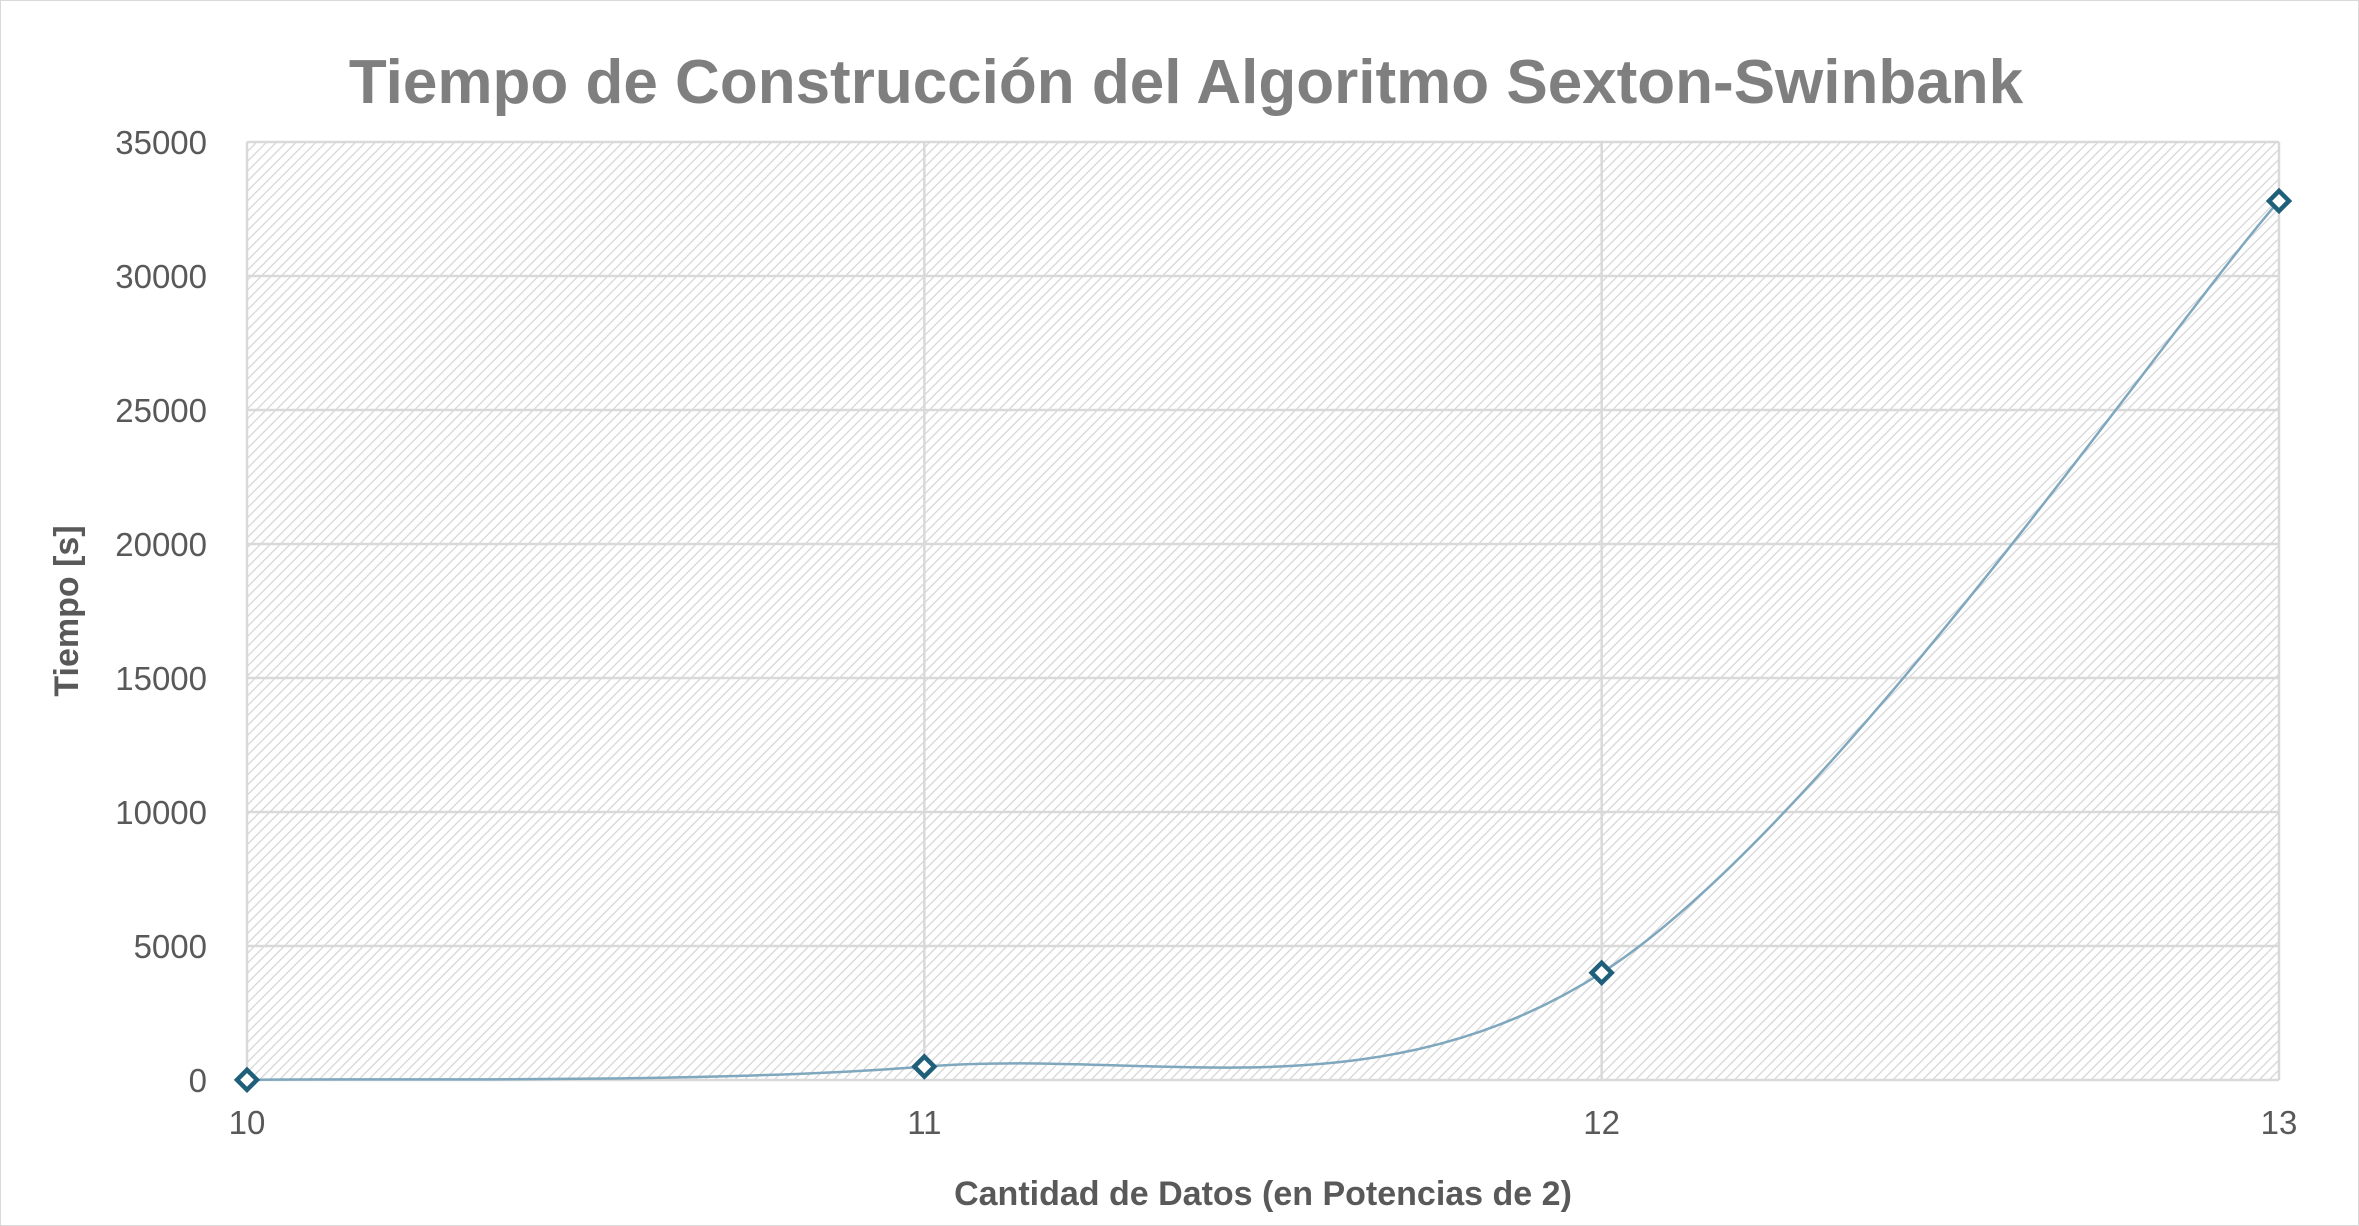  I want to click on y-axis-ticks: 0 5000 10000 15000 20000 25000 30000 35000, so click(161, 611).